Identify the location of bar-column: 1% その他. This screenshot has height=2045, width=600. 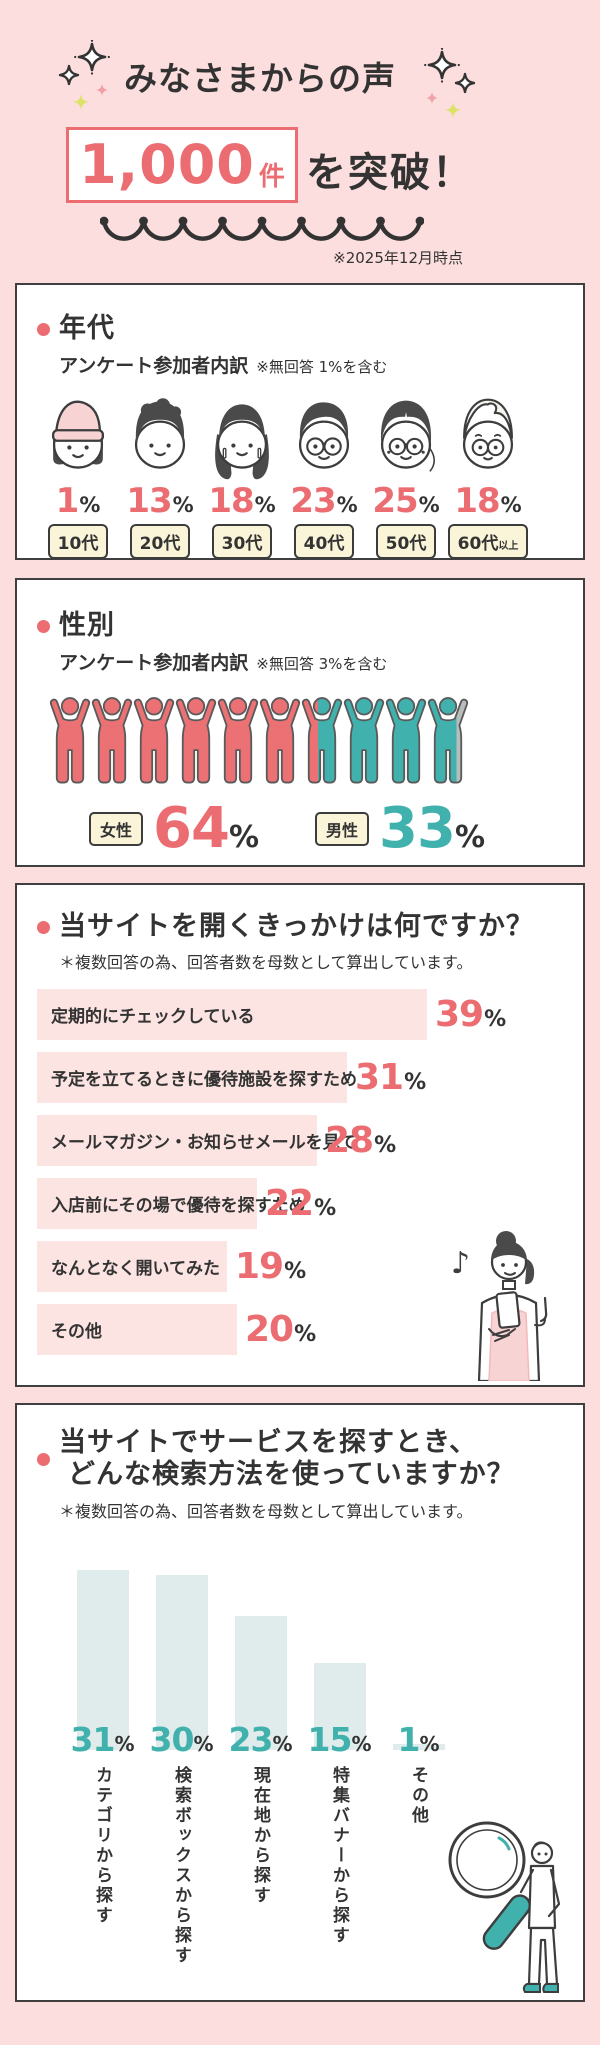
(418, 1775).